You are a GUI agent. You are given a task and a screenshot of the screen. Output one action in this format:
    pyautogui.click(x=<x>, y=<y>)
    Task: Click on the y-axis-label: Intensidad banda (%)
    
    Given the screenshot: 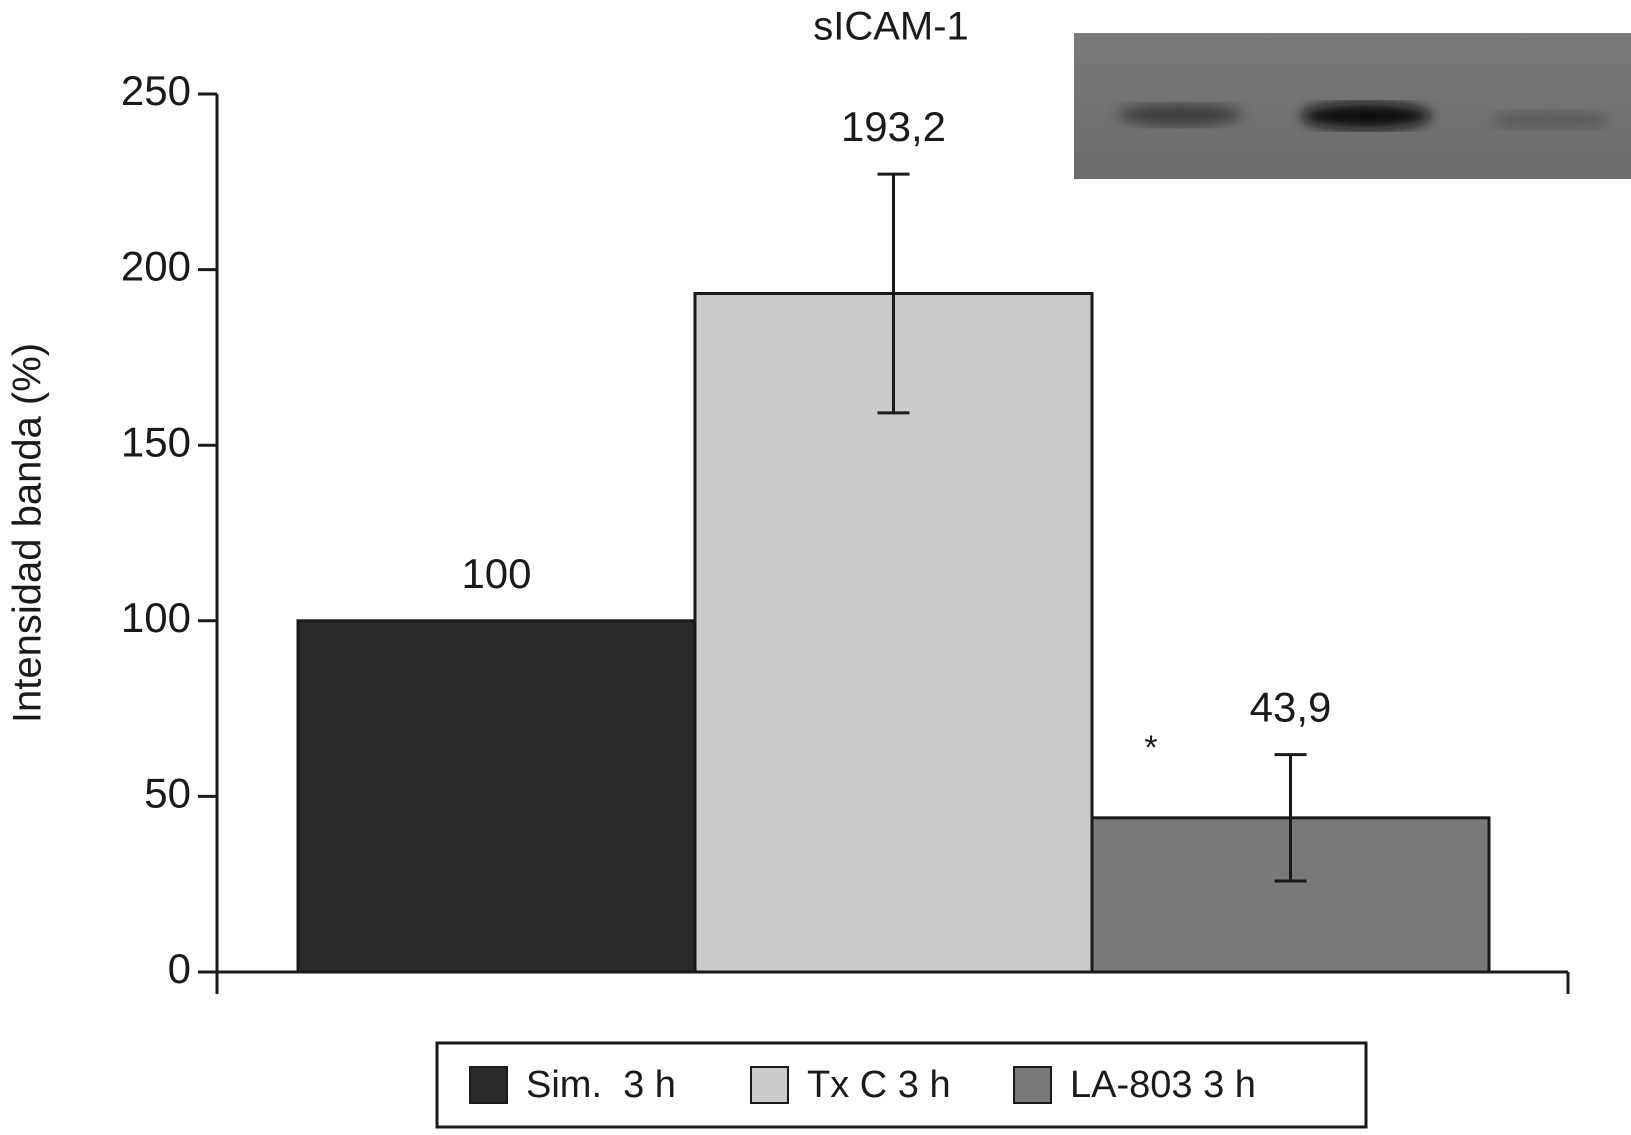 What is the action you would take?
    pyautogui.click(x=28, y=533)
    